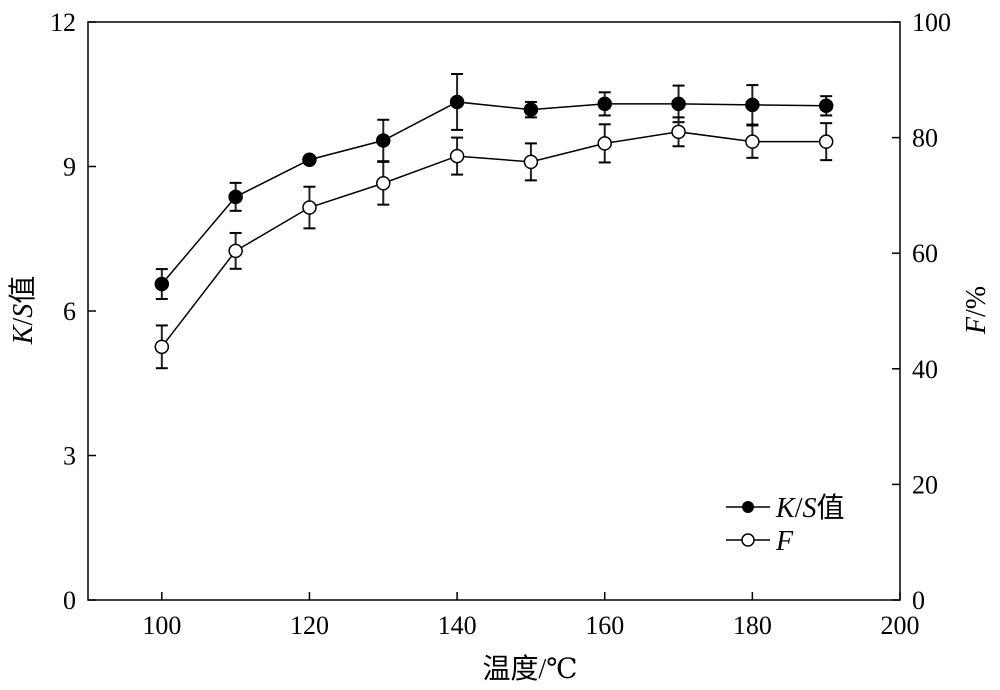 This screenshot has height=690, width=1000. What do you see at coordinates (63, 22) in the screenshot?
I see `y-tick-label: 12` at bounding box center [63, 22].